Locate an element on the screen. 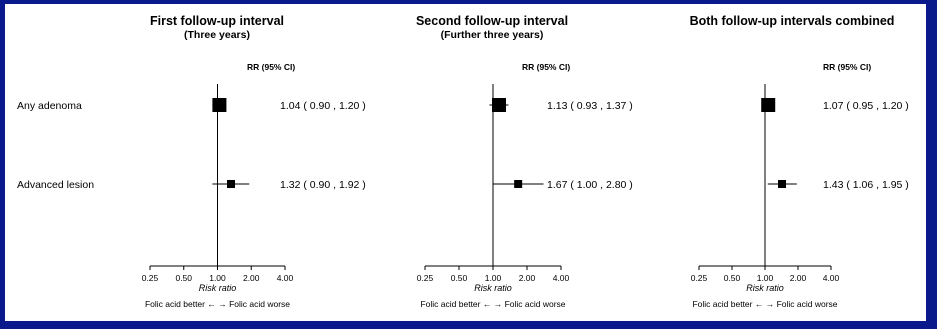 The height and width of the screenshot is (329, 937). panel-subtitle: (Further three years) is located at coordinates (492, 35).